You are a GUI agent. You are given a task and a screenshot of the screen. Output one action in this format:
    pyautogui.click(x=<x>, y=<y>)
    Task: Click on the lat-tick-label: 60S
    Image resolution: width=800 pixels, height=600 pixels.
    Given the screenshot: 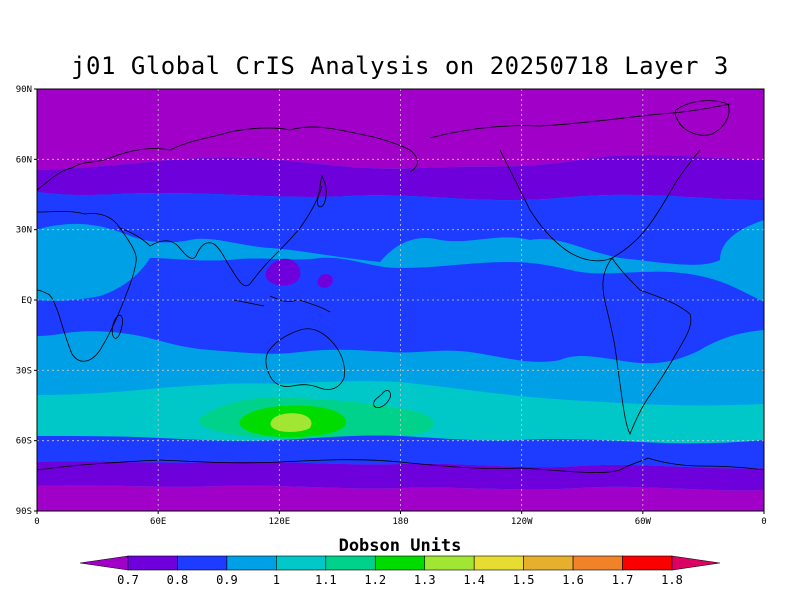 What is the action you would take?
    pyautogui.click(x=24, y=442)
    